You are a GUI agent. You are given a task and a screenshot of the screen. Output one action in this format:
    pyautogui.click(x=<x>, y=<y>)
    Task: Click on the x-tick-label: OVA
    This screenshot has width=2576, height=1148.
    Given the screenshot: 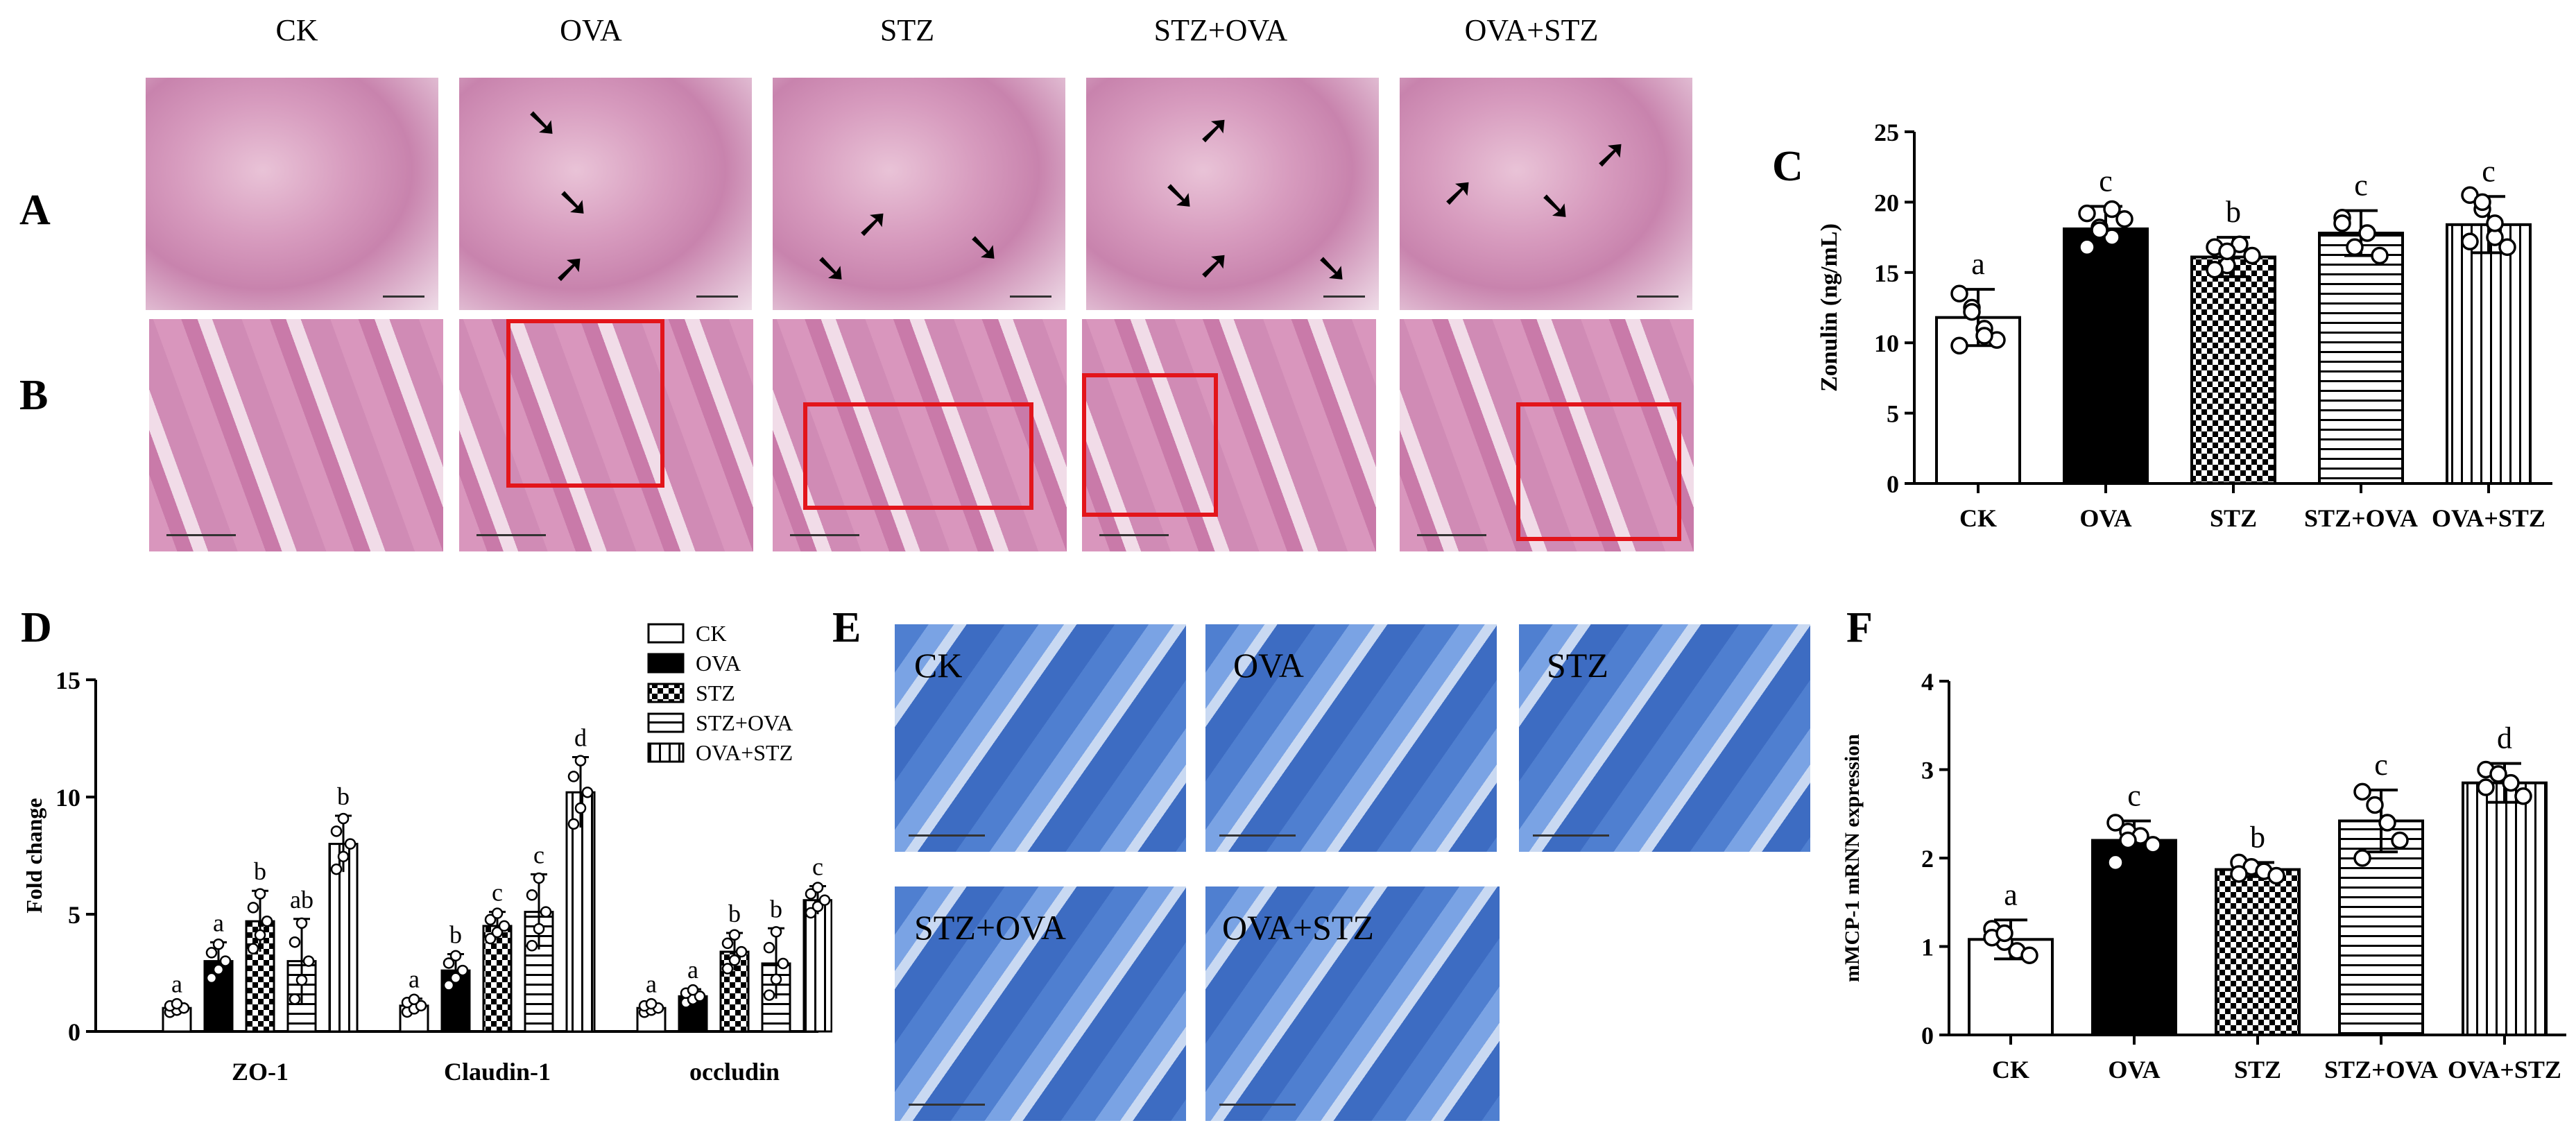 What is the action you would take?
    pyautogui.click(x=2134, y=1069)
    